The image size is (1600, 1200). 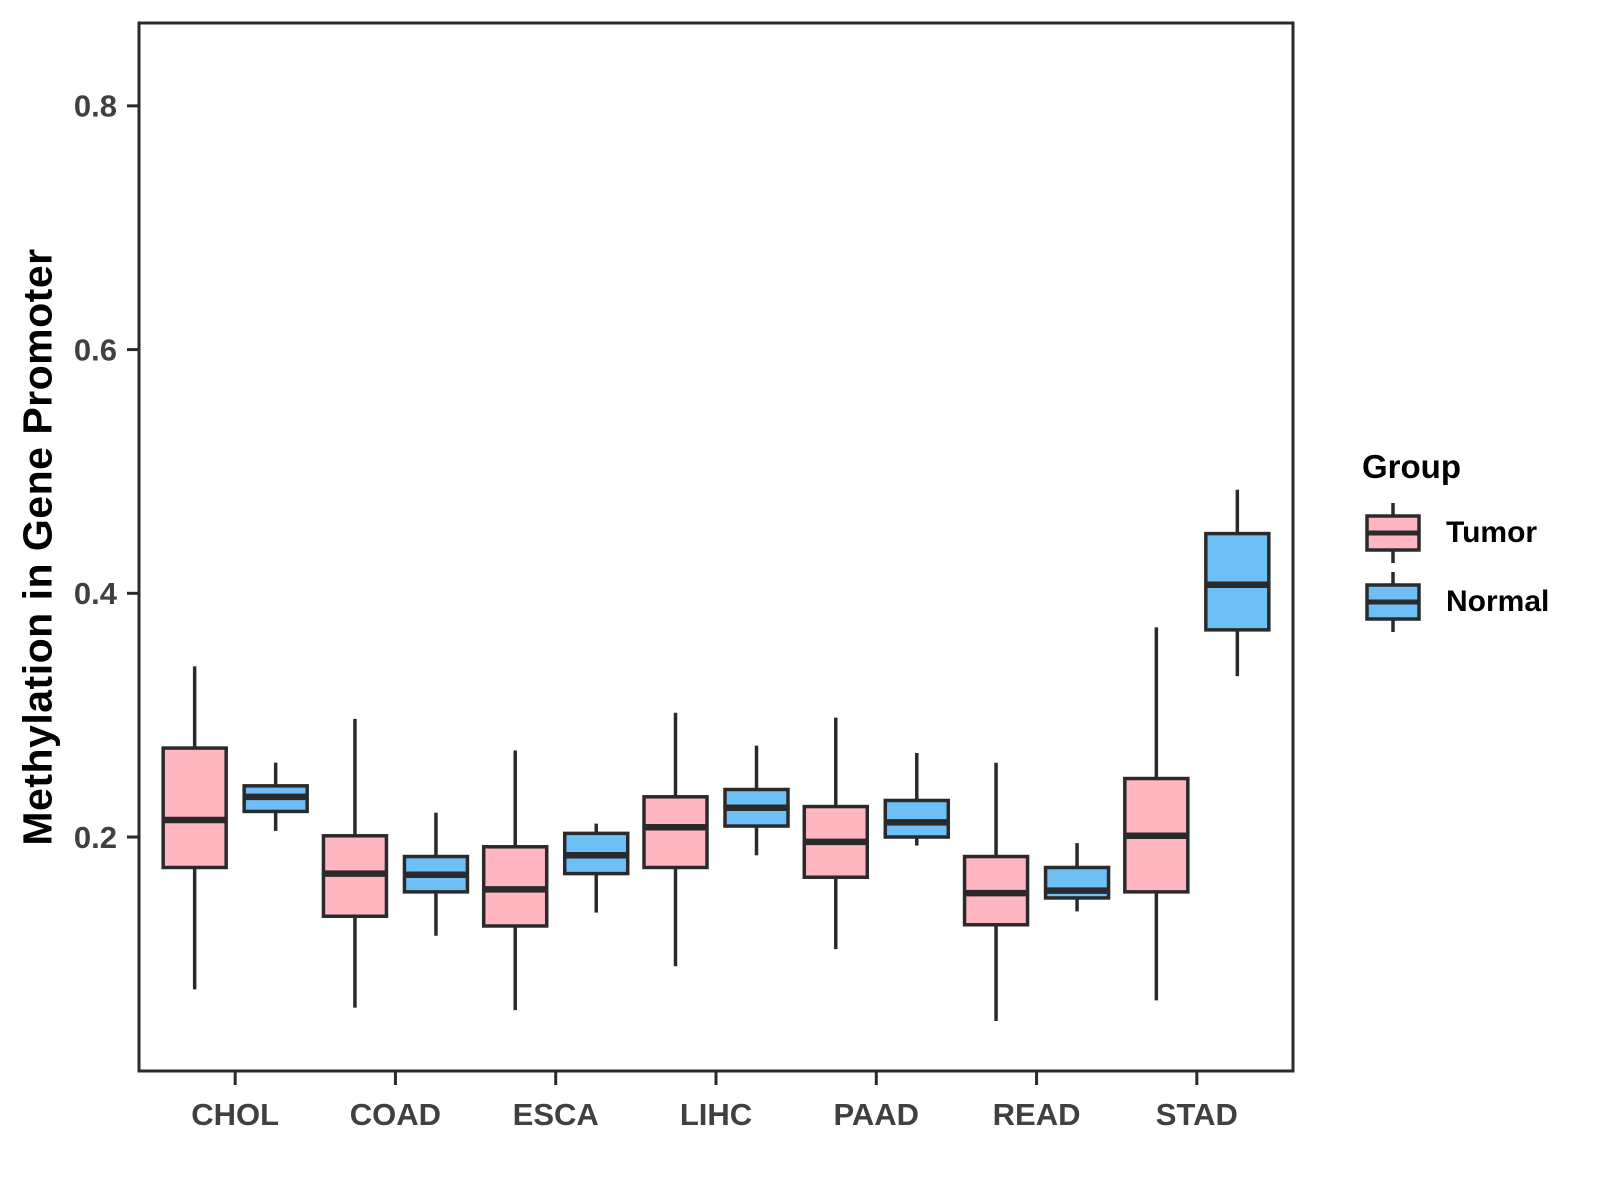 What do you see at coordinates (917, 818) in the screenshot?
I see `box-normal-PAAD` at bounding box center [917, 818].